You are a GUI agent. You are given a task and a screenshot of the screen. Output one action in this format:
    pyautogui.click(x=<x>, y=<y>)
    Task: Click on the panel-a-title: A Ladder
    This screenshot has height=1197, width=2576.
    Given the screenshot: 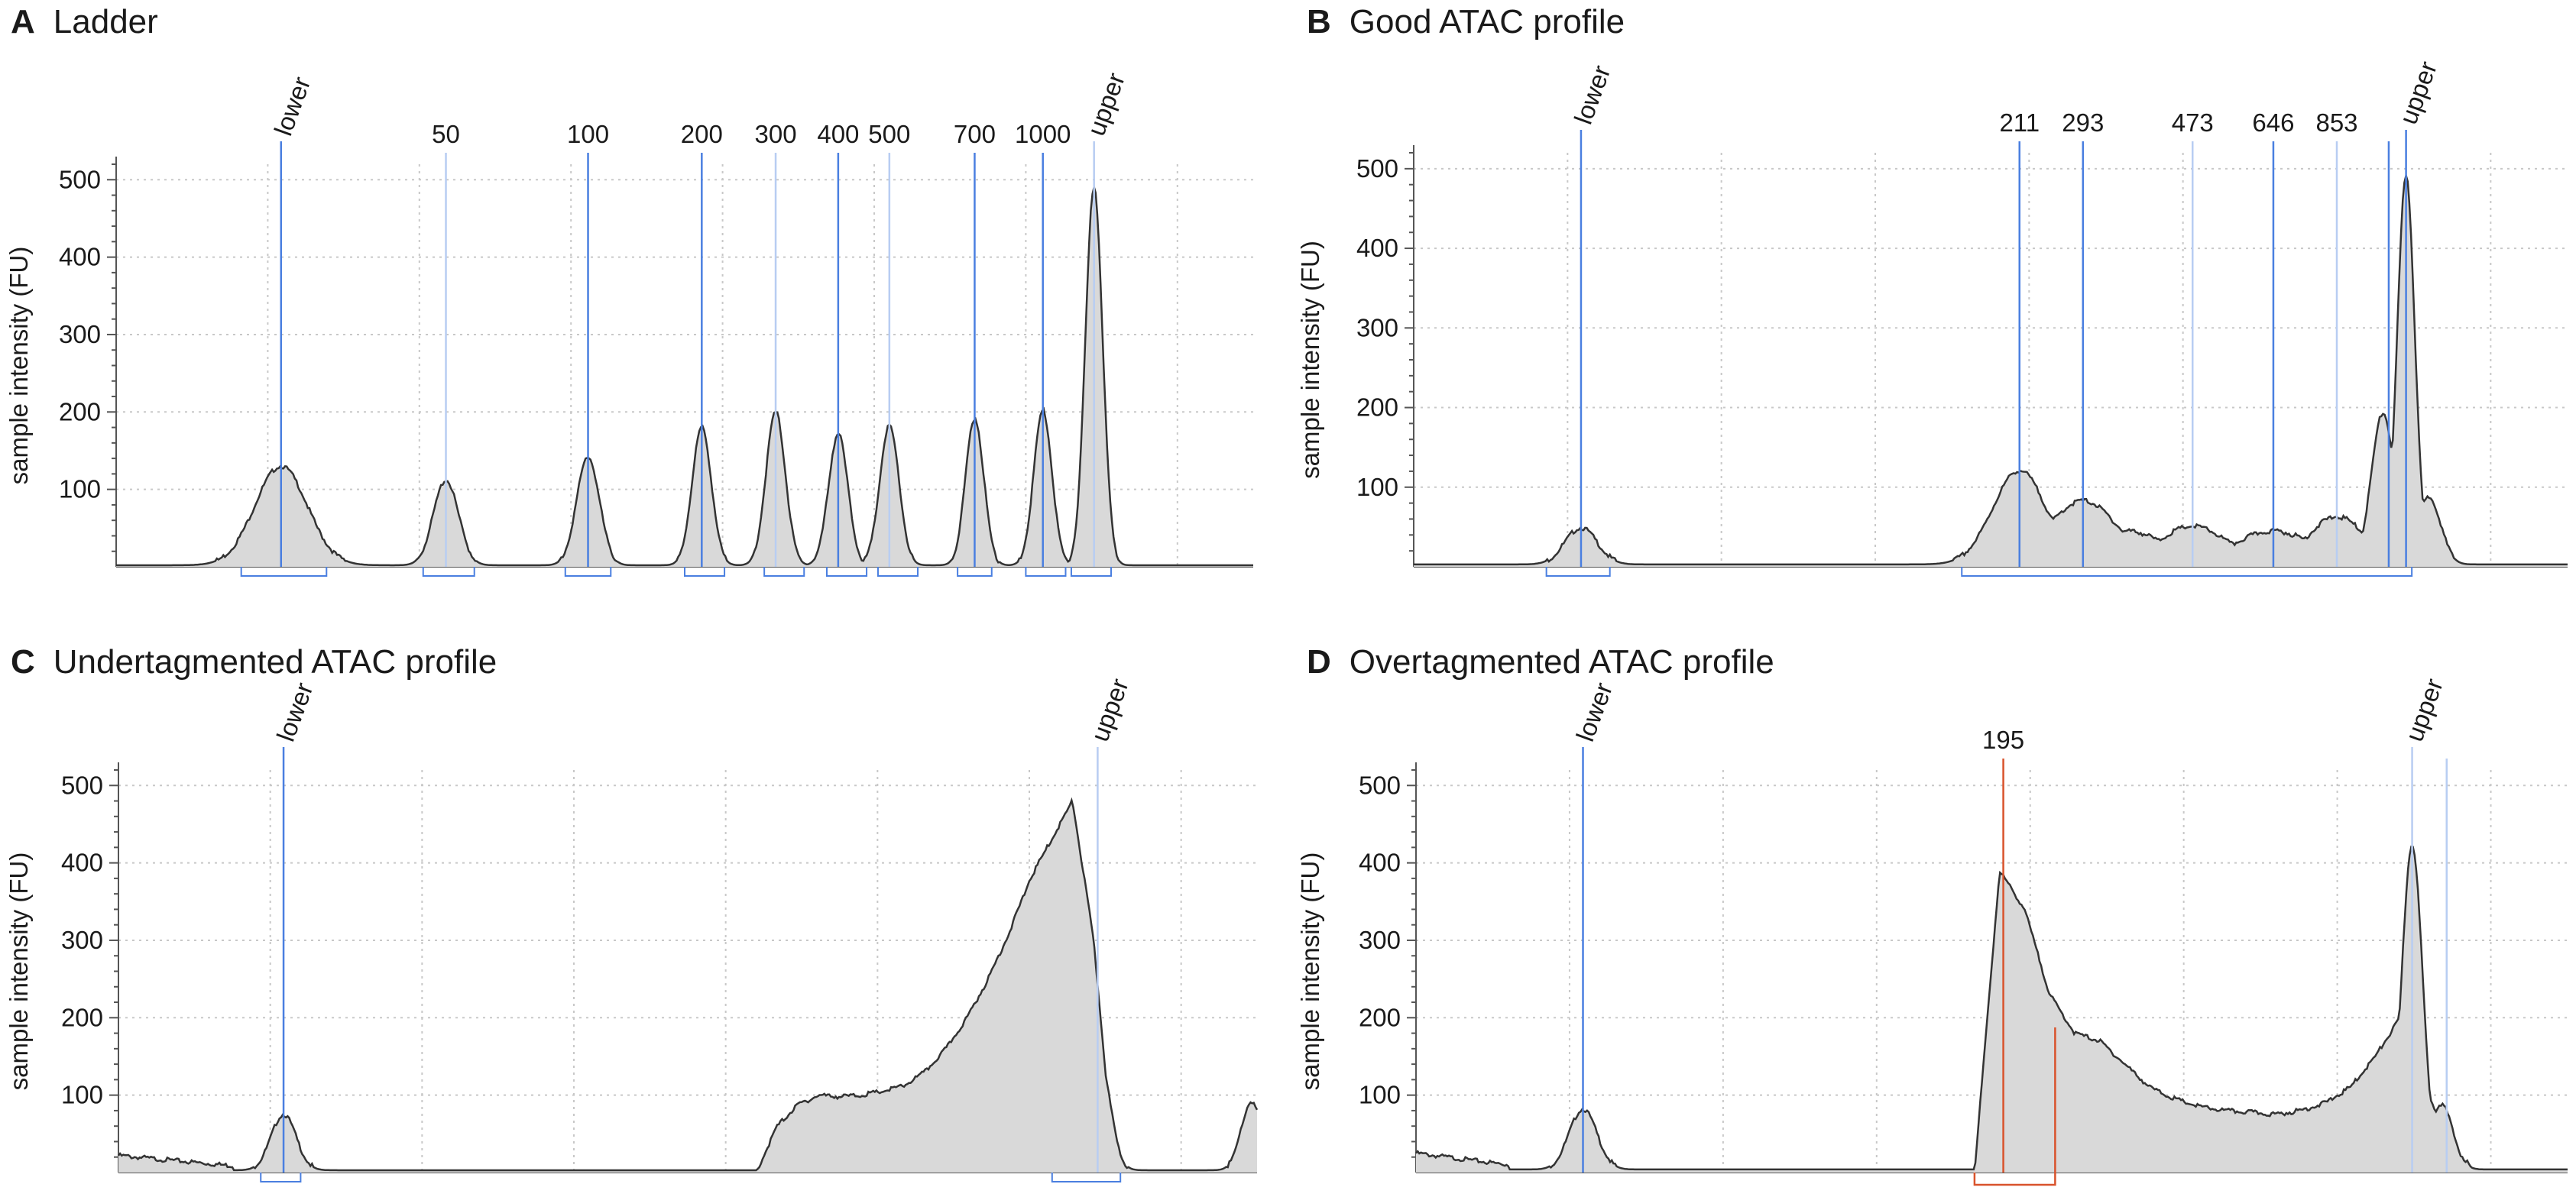 What is the action you would take?
    pyautogui.click(x=84, y=22)
    